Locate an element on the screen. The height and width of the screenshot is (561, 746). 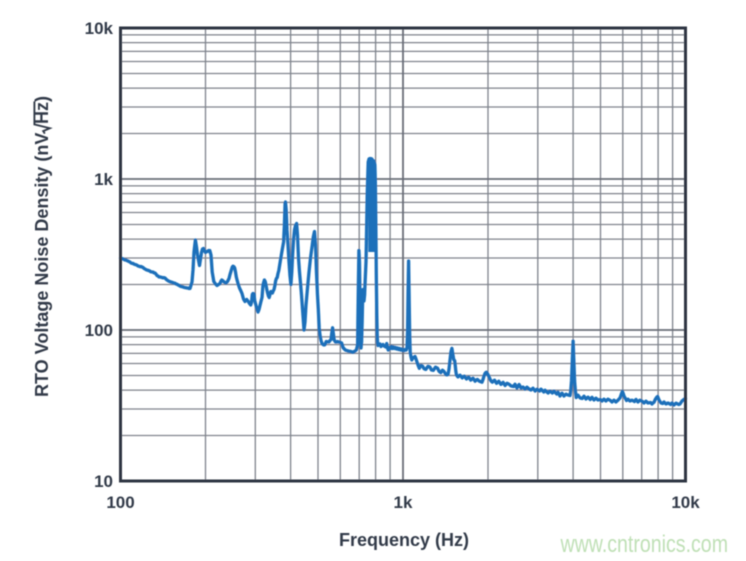
svg-text: 10 is located at coordinates (103, 481).